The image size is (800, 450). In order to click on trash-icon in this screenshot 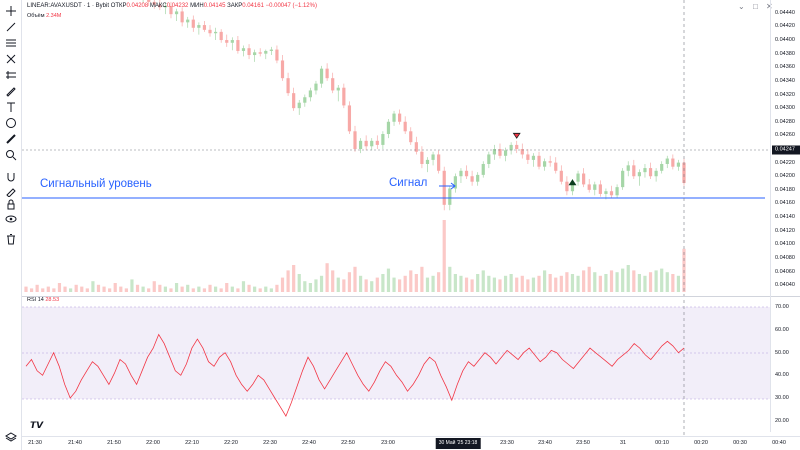, I will do `click(11, 239)`.